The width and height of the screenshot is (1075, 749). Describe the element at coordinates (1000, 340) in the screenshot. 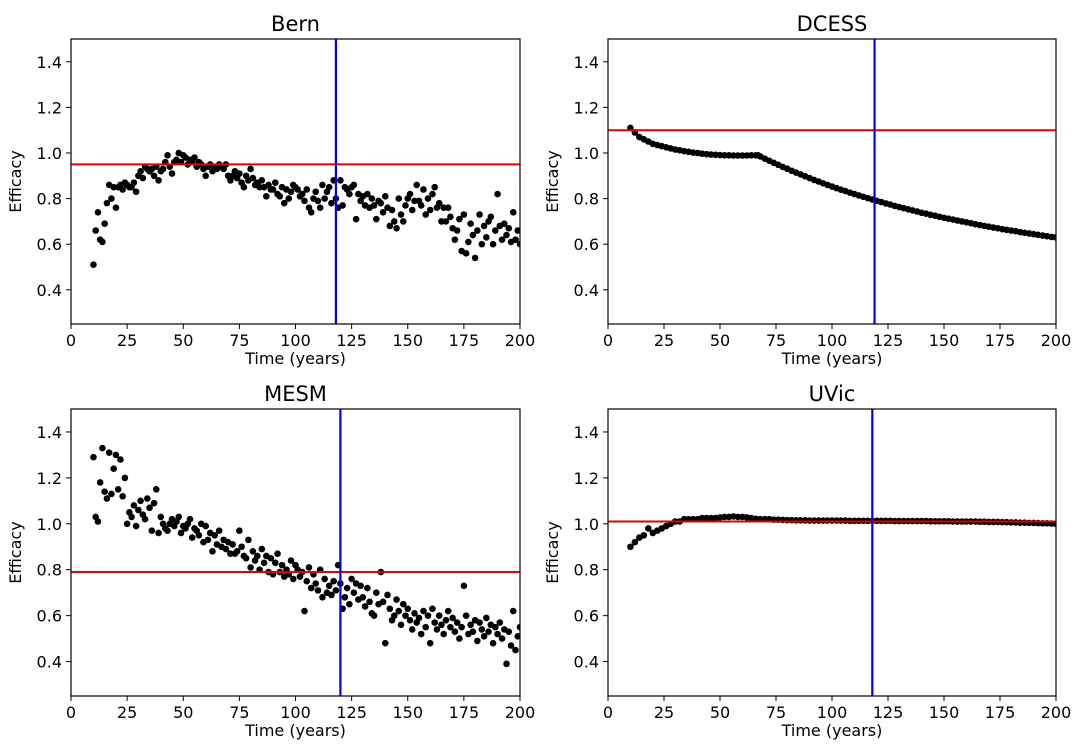

I see `dcess-x-tick-label: 175` at that location.